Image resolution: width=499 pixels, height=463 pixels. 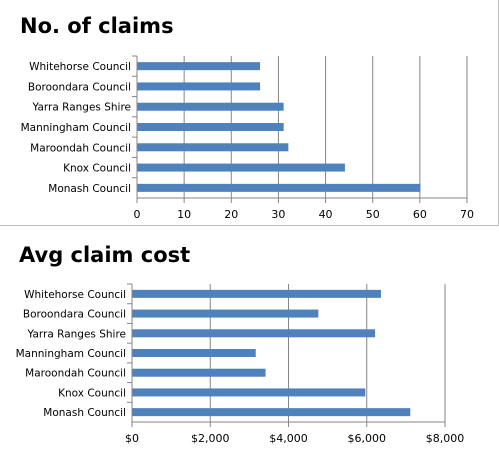 What do you see at coordinates (97, 26) in the screenshot?
I see `chart-title: No. of claims` at bounding box center [97, 26].